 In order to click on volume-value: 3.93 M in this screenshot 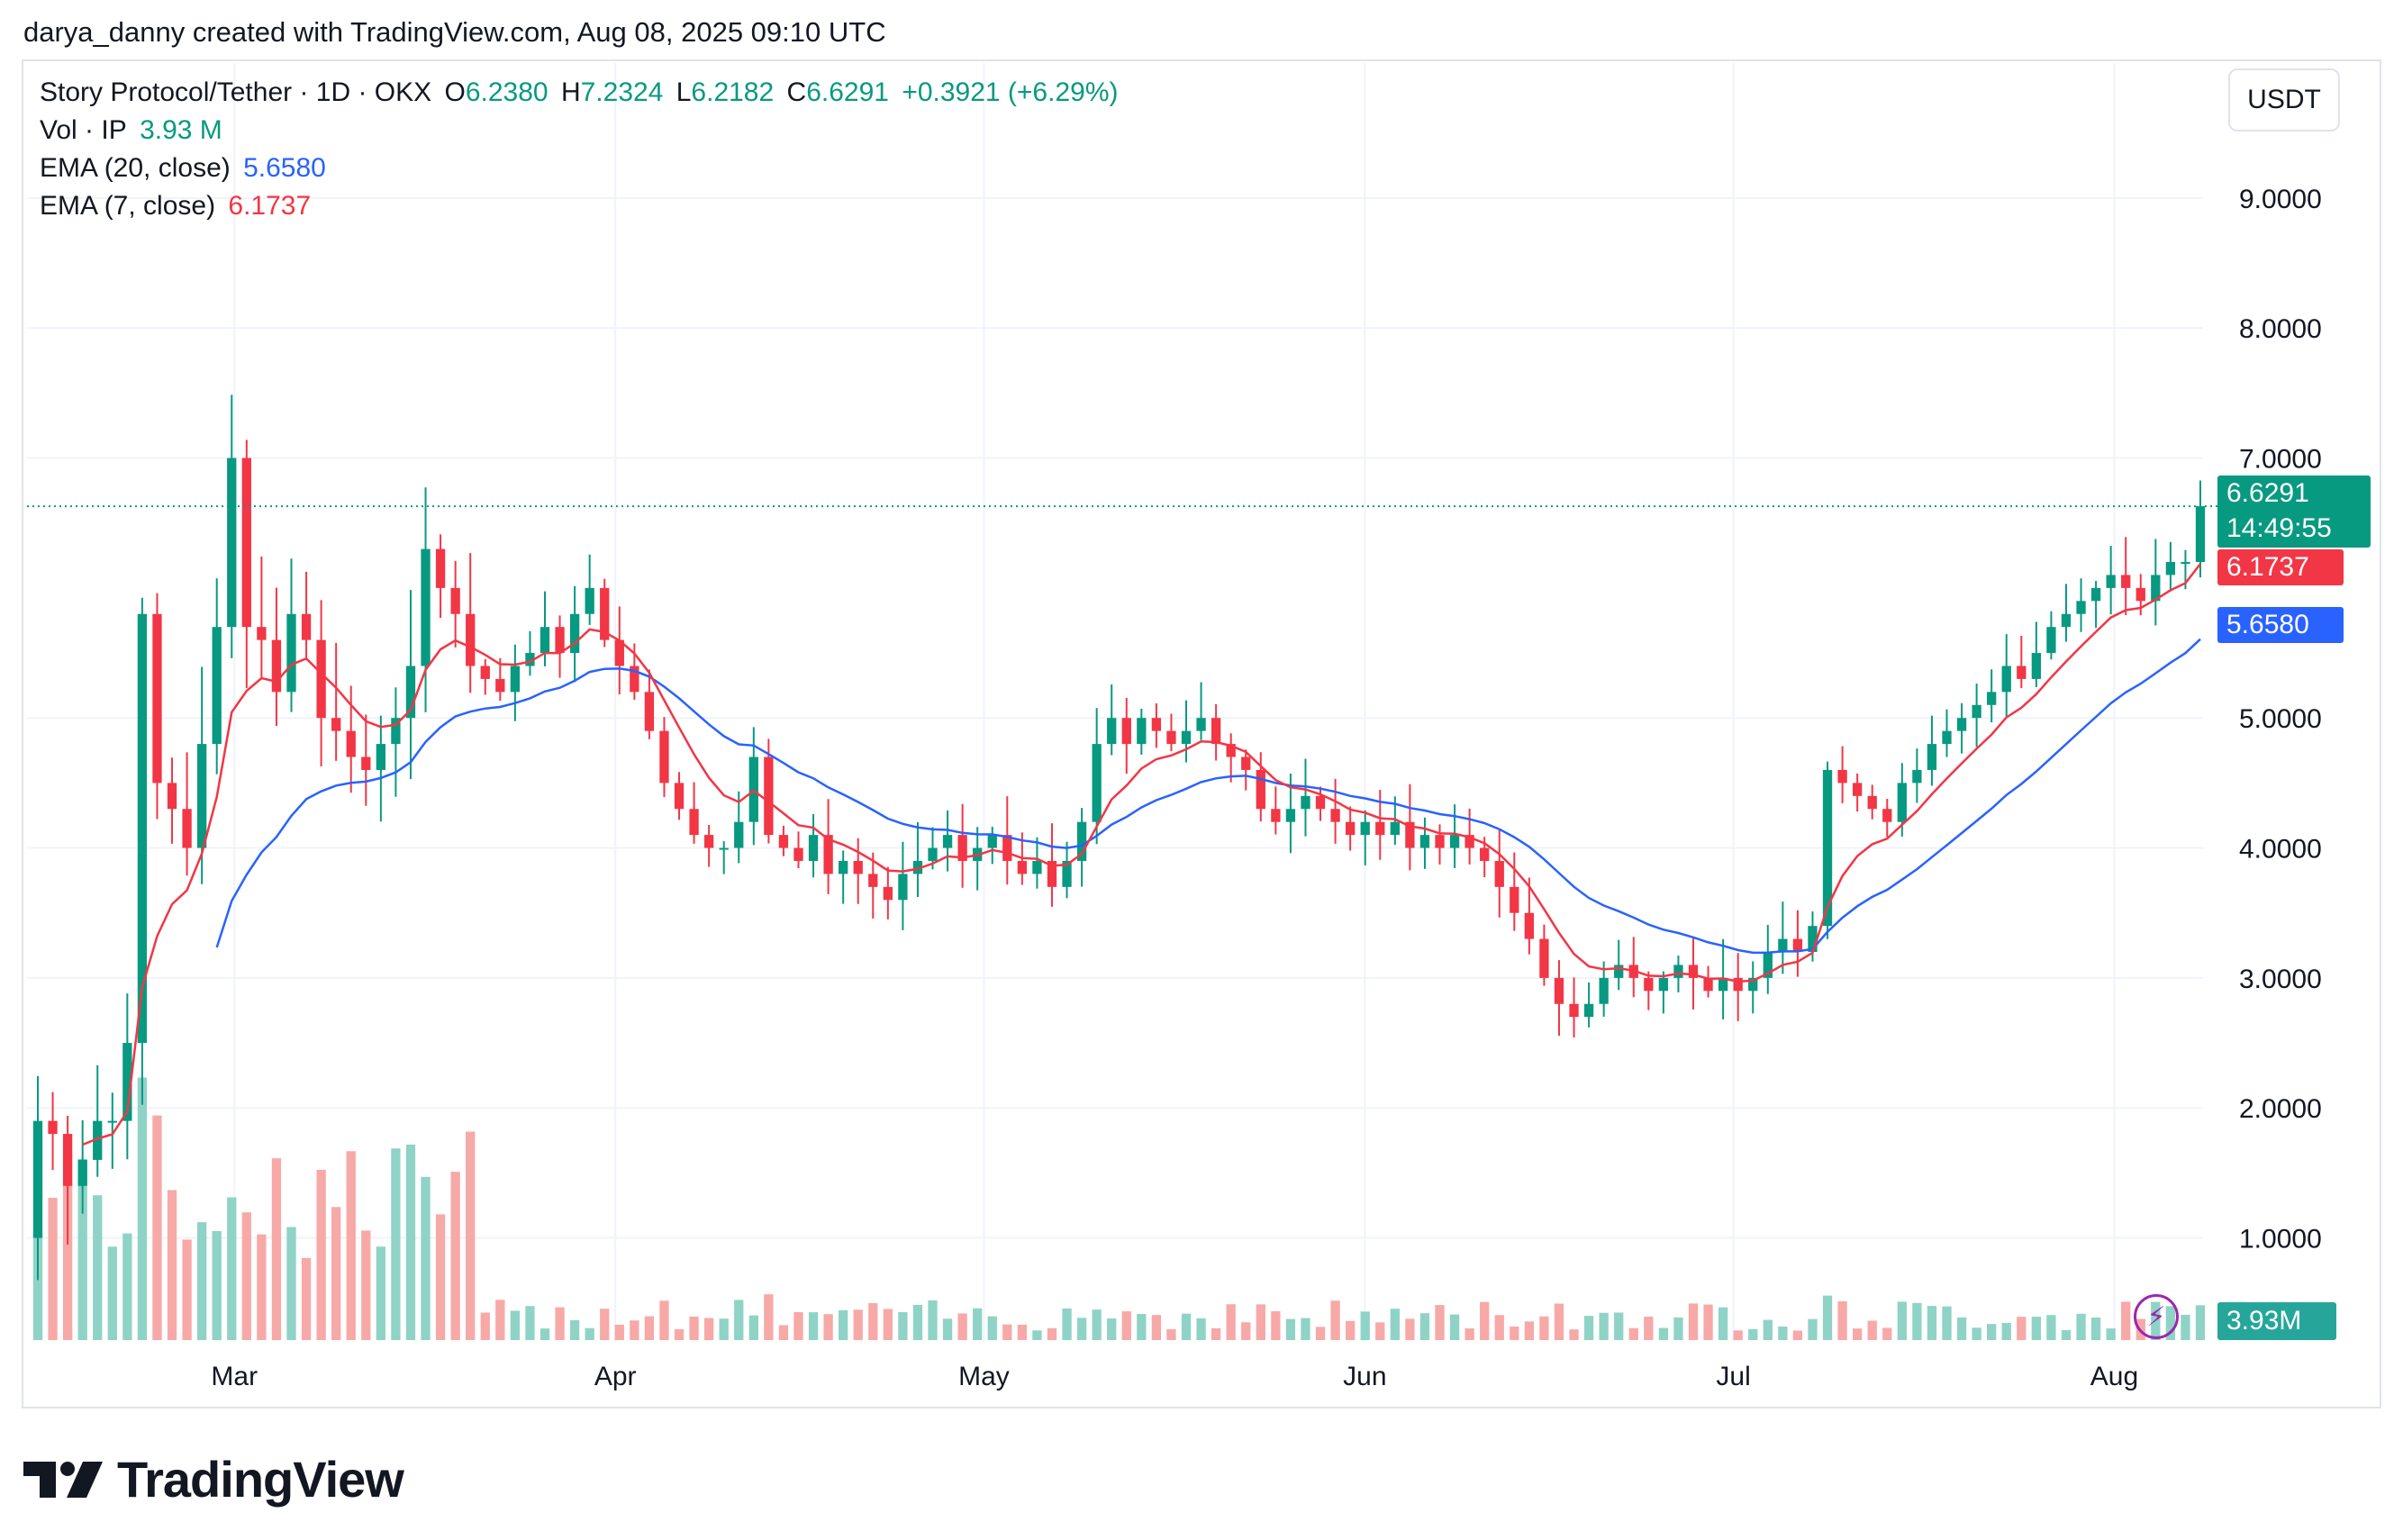, I will do `click(181, 130)`.